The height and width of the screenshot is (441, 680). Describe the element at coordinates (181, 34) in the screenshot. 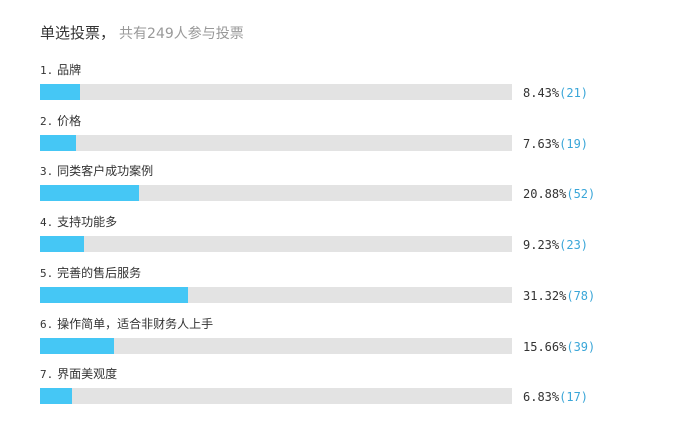

I see `poll-participants-count: 共有249人参与投票` at that location.